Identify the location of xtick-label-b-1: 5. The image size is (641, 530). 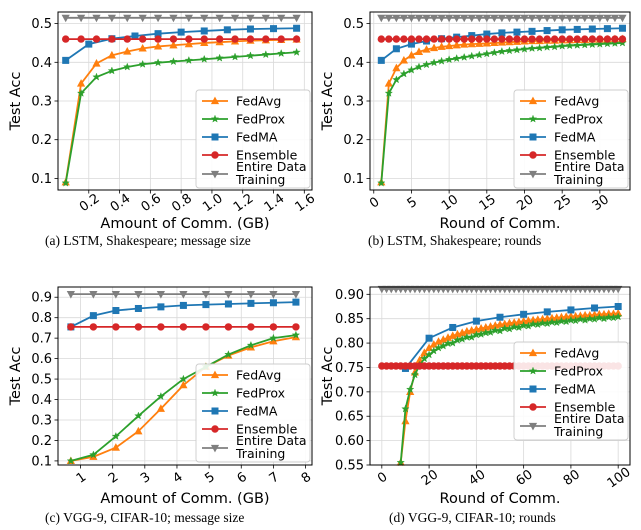
(412, 203).